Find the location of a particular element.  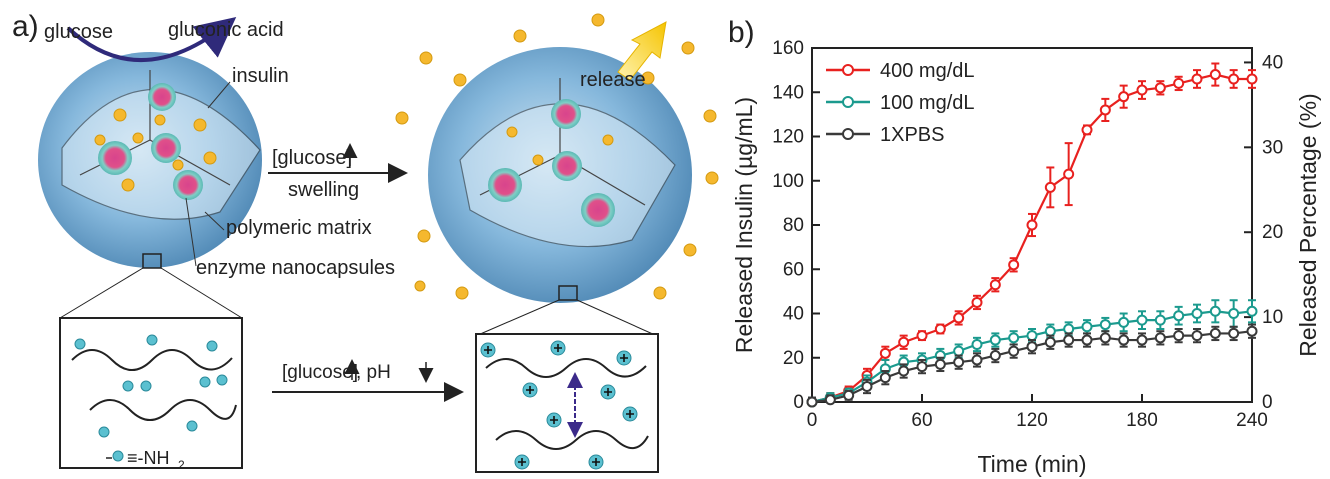

y-tick-label: 140 is located at coordinates (788, 92).